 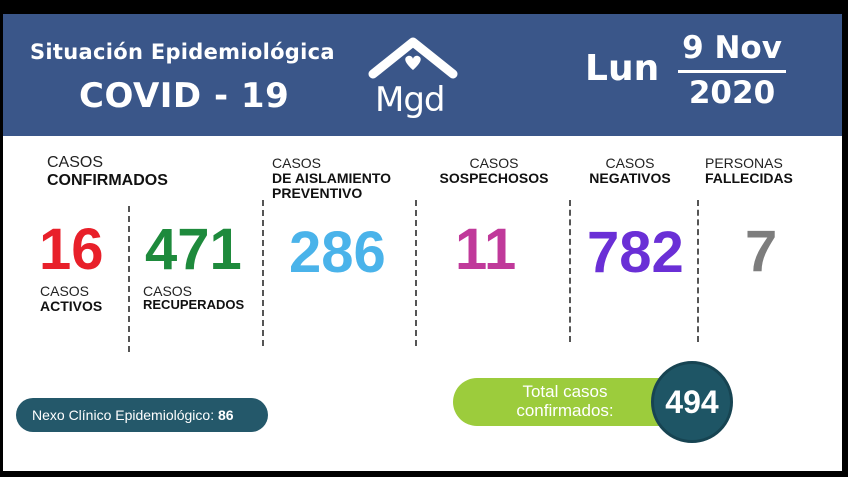 What do you see at coordinates (184, 96) in the screenshot?
I see `title-covid: COVID - 19` at bounding box center [184, 96].